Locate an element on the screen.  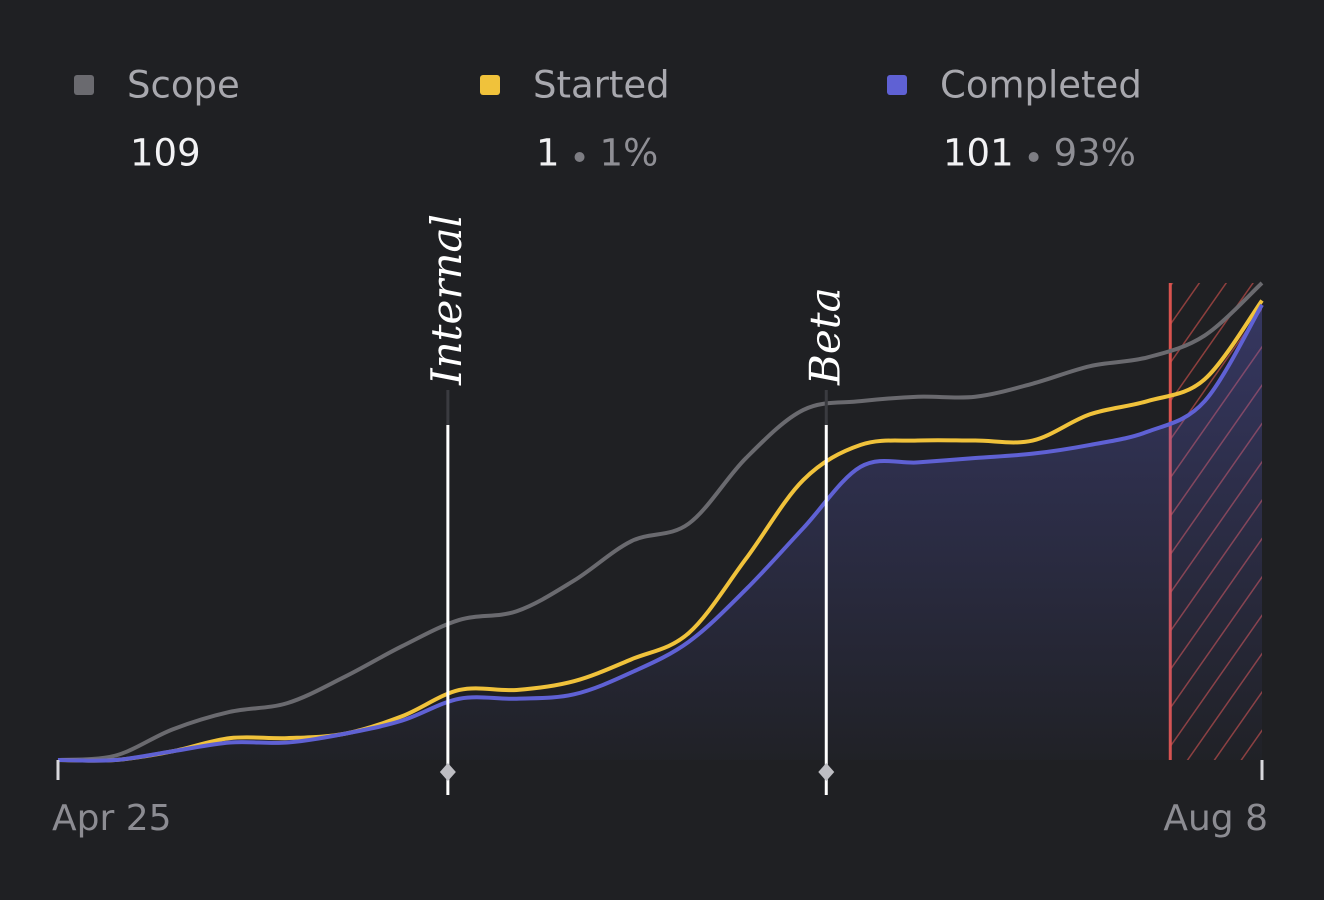
legend-name: Started is located at coordinates (601, 85).